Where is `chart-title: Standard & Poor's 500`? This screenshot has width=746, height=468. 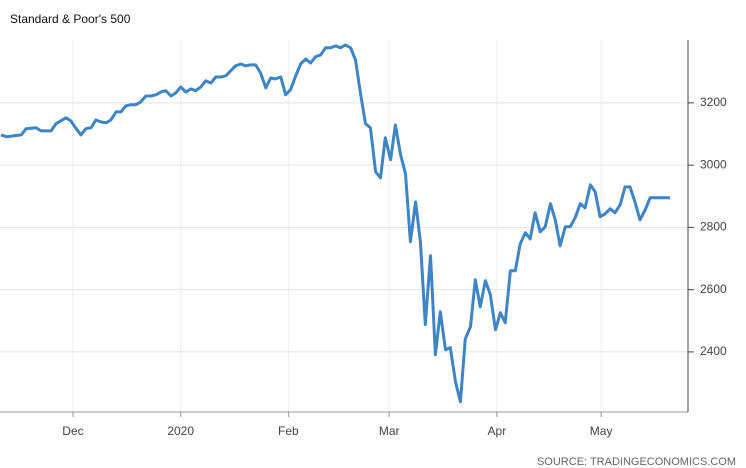
chart-title: Standard & Poor's 500 is located at coordinates (70, 19).